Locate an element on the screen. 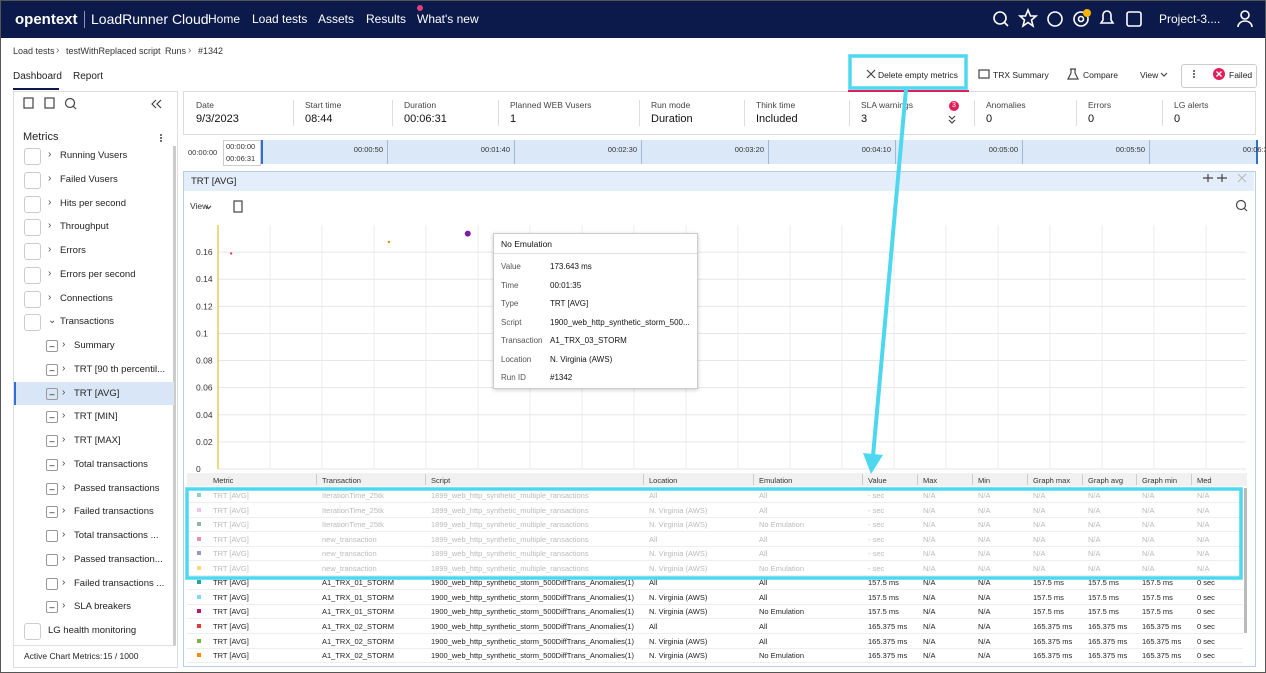  metric-label: Failed Vusers is located at coordinates (89, 179).